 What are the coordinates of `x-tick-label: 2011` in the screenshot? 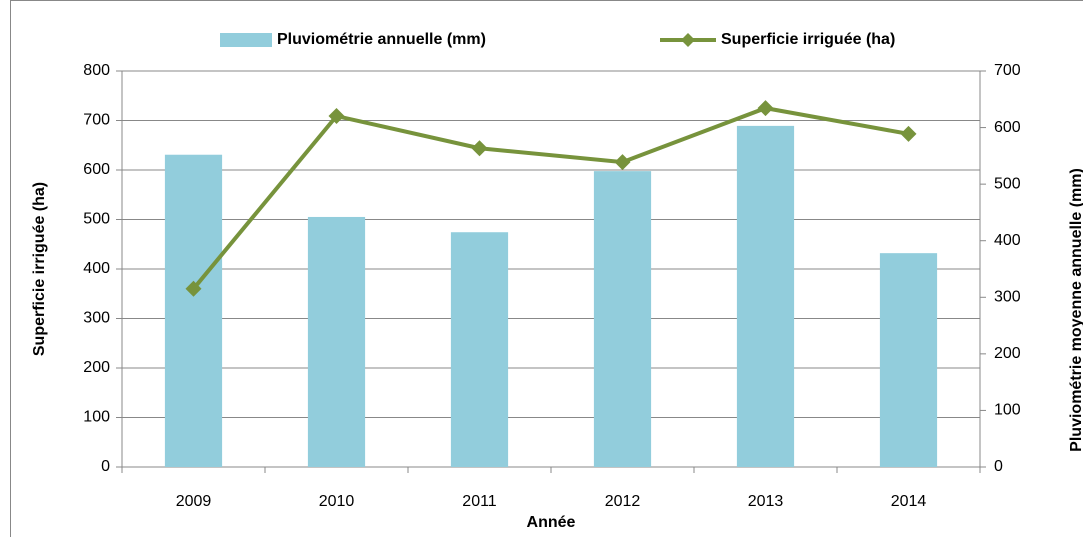 It's located at (479, 501).